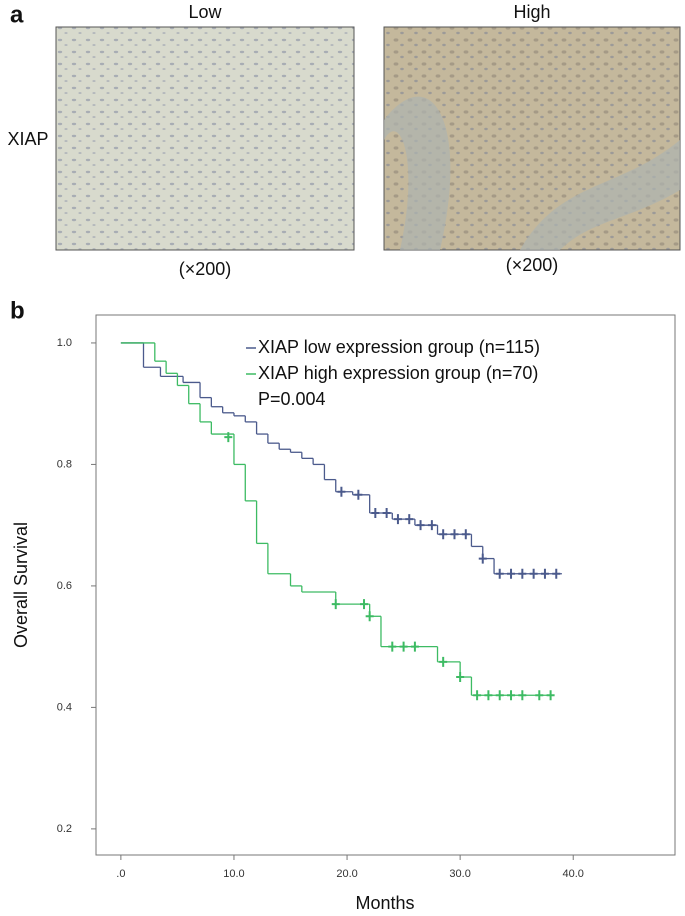 The width and height of the screenshot is (685, 916). What do you see at coordinates (292, 399) in the screenshot?
I see `annotation: P=0.004` at bounding box center [292, 399].